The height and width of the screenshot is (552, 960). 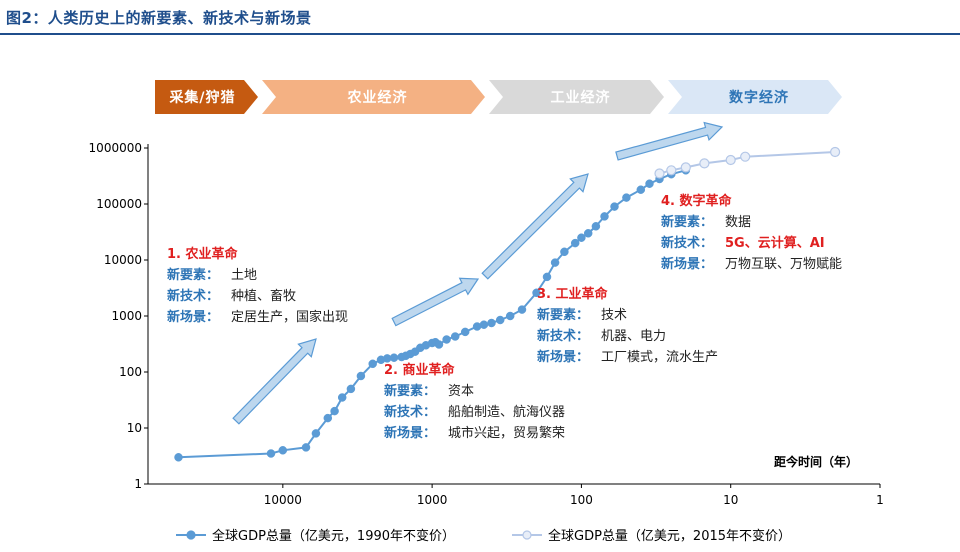 What do you see at coordinates (420, 370) in the screenshot?
I see `annotation-title: 2. 商业革命` at bounding box center [420, 370].